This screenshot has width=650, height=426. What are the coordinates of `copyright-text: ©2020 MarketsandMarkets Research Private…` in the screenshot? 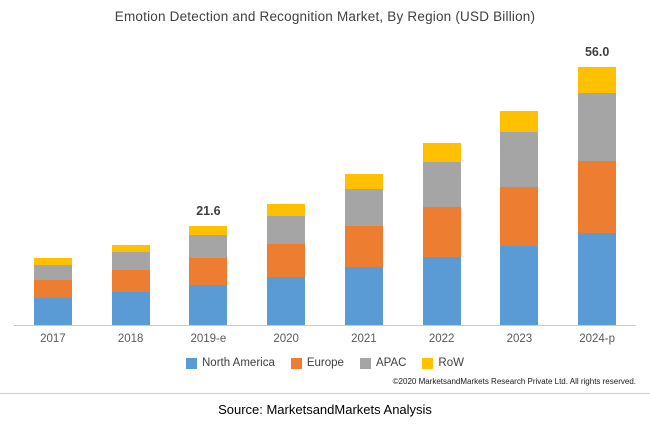 It's located at (514, 381).